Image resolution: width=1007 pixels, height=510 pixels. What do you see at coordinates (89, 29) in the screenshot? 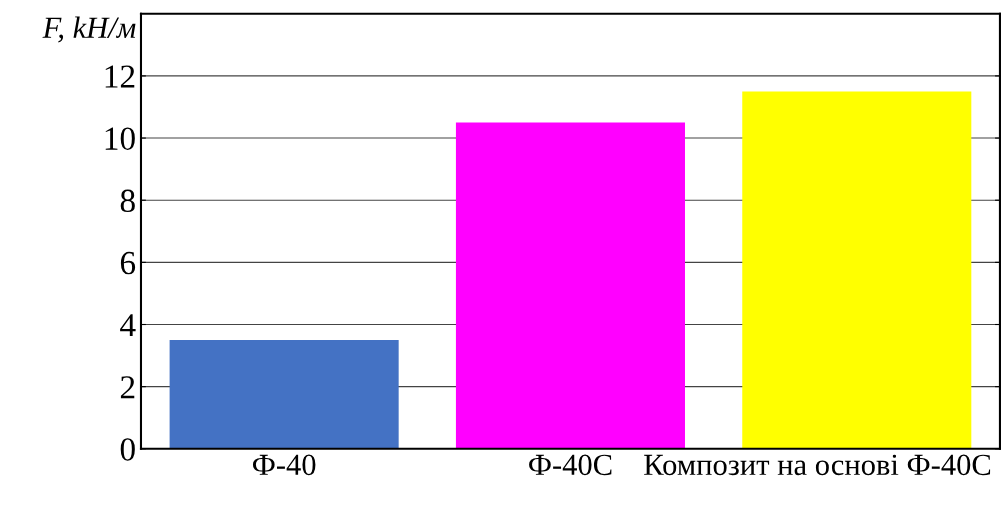
I see `y-axis-title: F, kH/м` at bounding box center [89, 29].